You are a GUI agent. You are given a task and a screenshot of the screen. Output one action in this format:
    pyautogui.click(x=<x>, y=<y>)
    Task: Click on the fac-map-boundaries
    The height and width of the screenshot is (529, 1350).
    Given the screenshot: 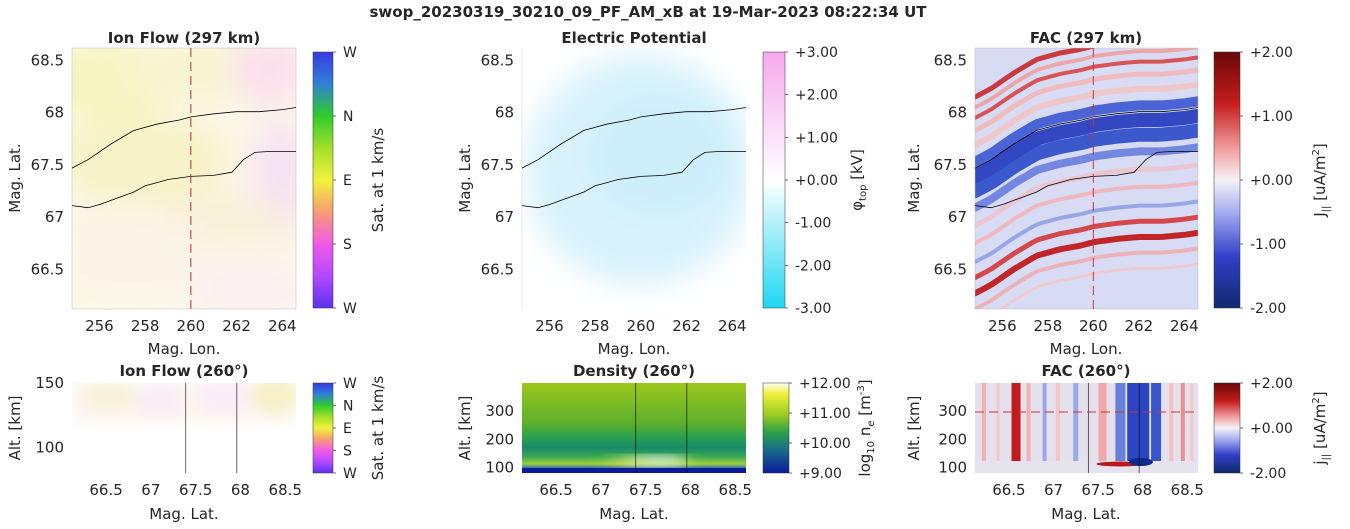 What is the action you would take?
    pyautogui.click(x=1086, y=158)
    